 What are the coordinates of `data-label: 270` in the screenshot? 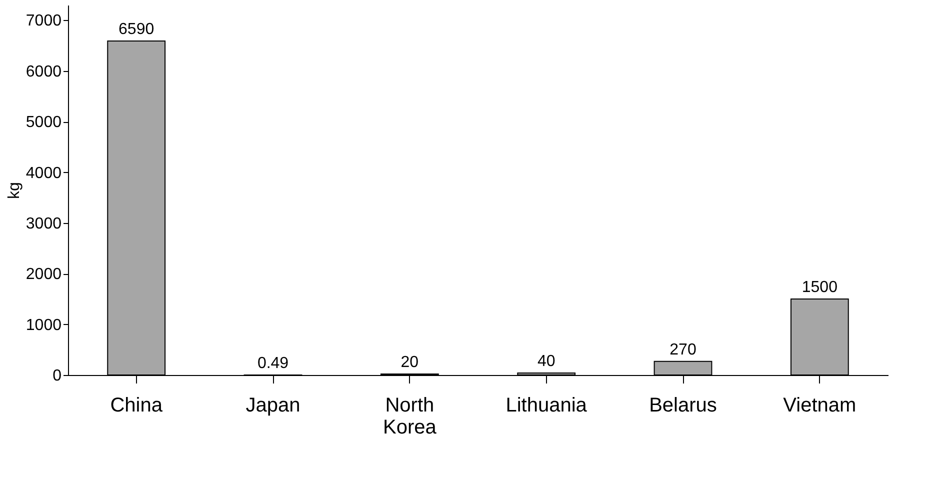 It's located at (683, 349).